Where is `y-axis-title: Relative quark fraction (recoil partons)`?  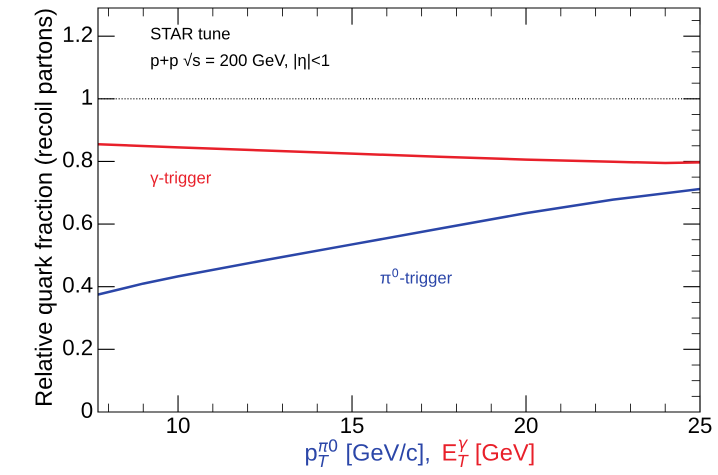 y-axis-title: Relative quark fraction (recoil partons) is located at coordinates (45, 207).